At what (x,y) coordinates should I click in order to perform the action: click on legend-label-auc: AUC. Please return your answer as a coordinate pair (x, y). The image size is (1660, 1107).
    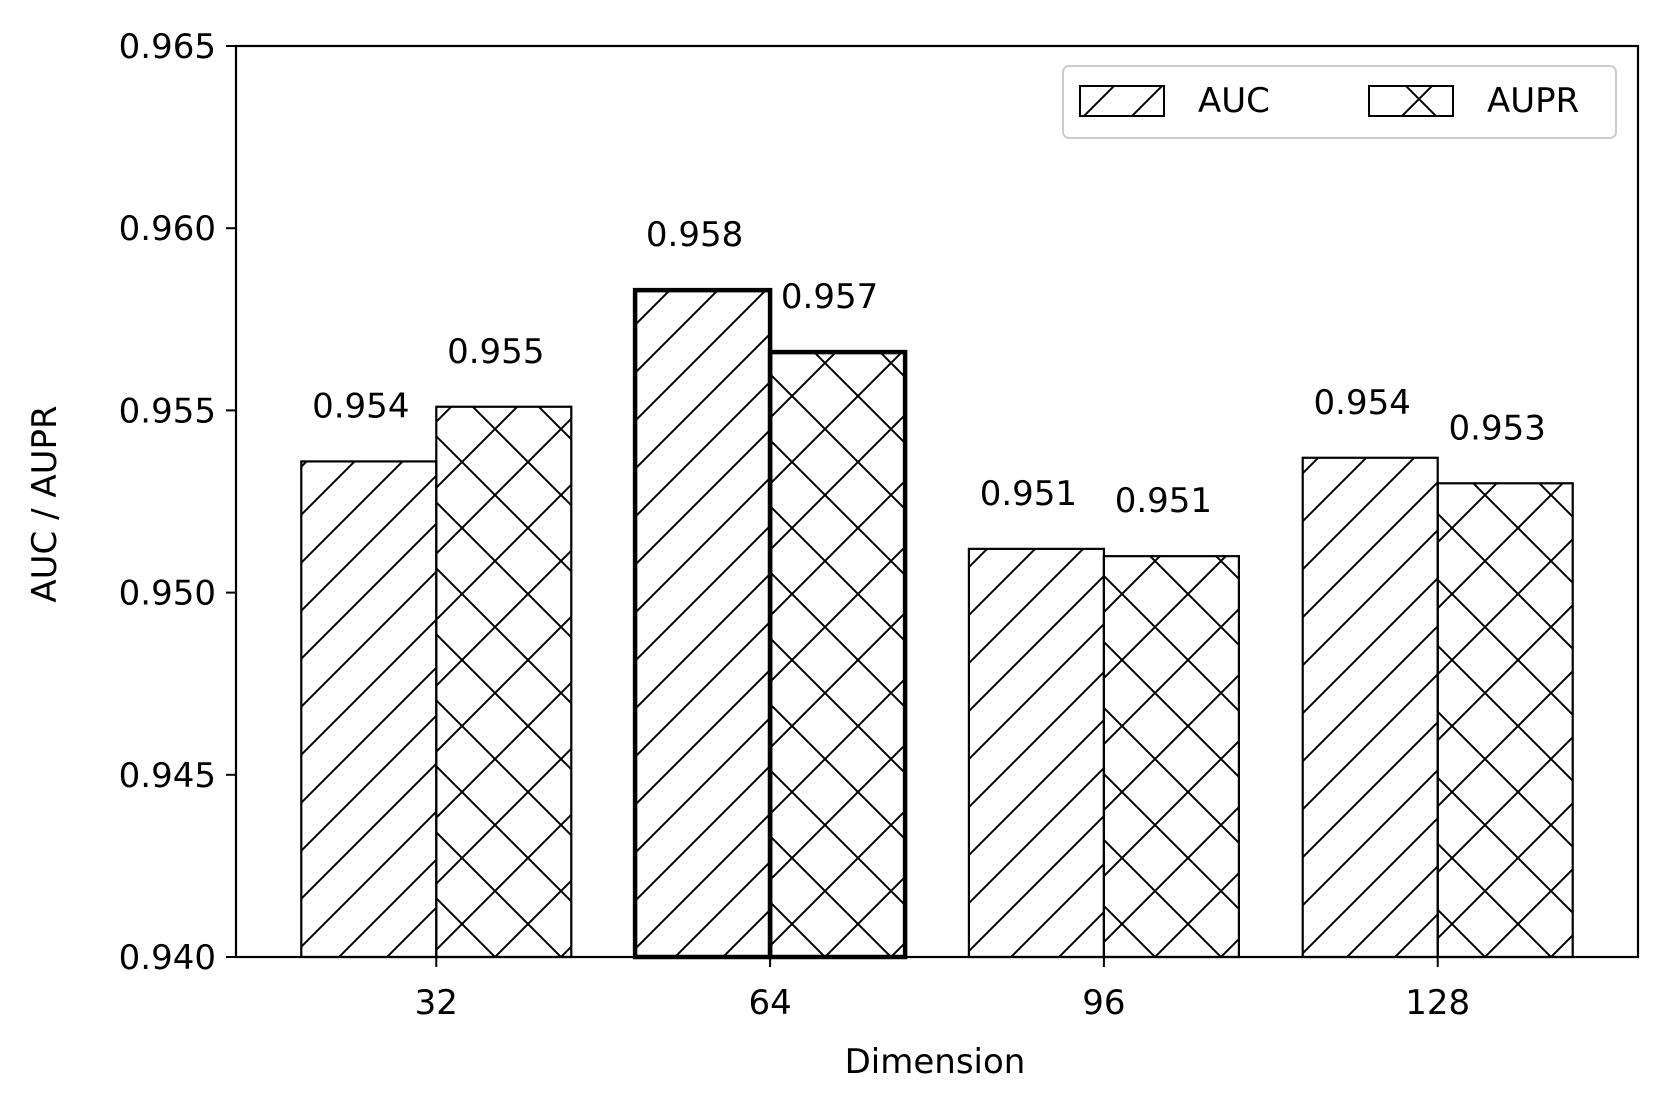
    Looking at the image, I should click on (1234, 101).